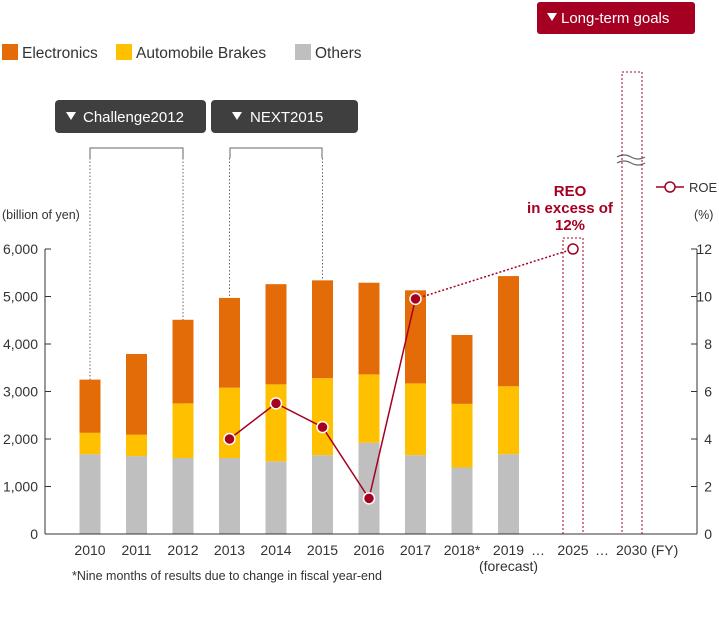 This screenshot has height=625, width=719. What do you see at coordinates (206, 152) in the screenshot?
I see `period-brackets` at bounding box center [206, 152].